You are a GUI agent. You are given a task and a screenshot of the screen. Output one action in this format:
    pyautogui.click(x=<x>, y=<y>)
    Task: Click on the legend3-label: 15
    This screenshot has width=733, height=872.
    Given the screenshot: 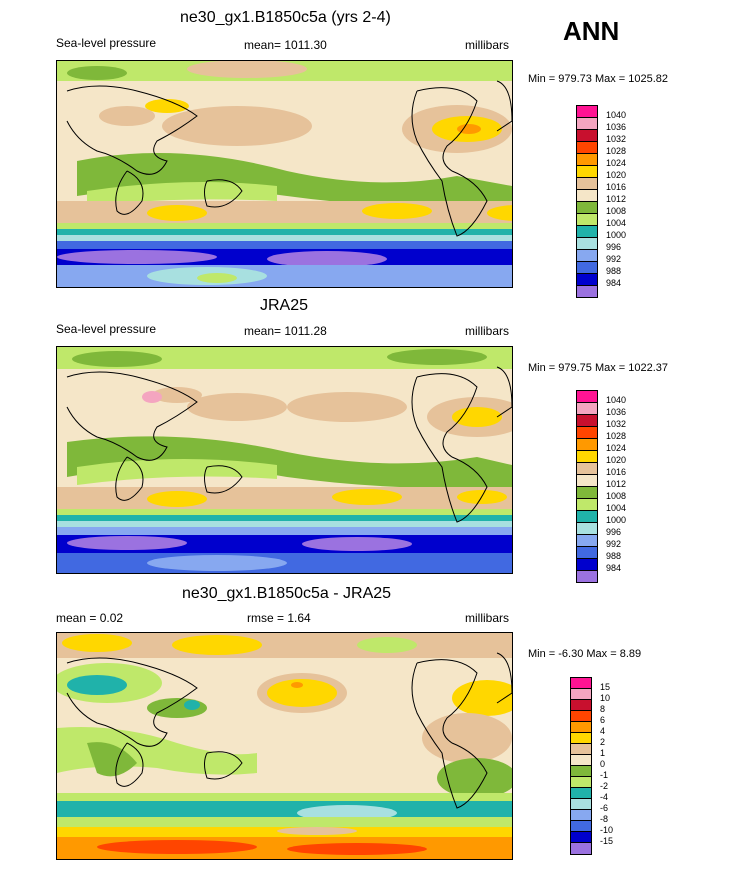 What is the action you would take?
    pyautogui.click(x=605, y=687)
    